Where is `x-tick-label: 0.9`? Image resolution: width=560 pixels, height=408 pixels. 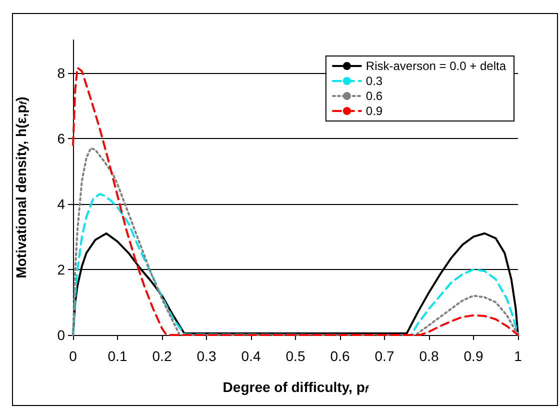 x-tick-label: 0.9 is located at coordinates (474, 356).